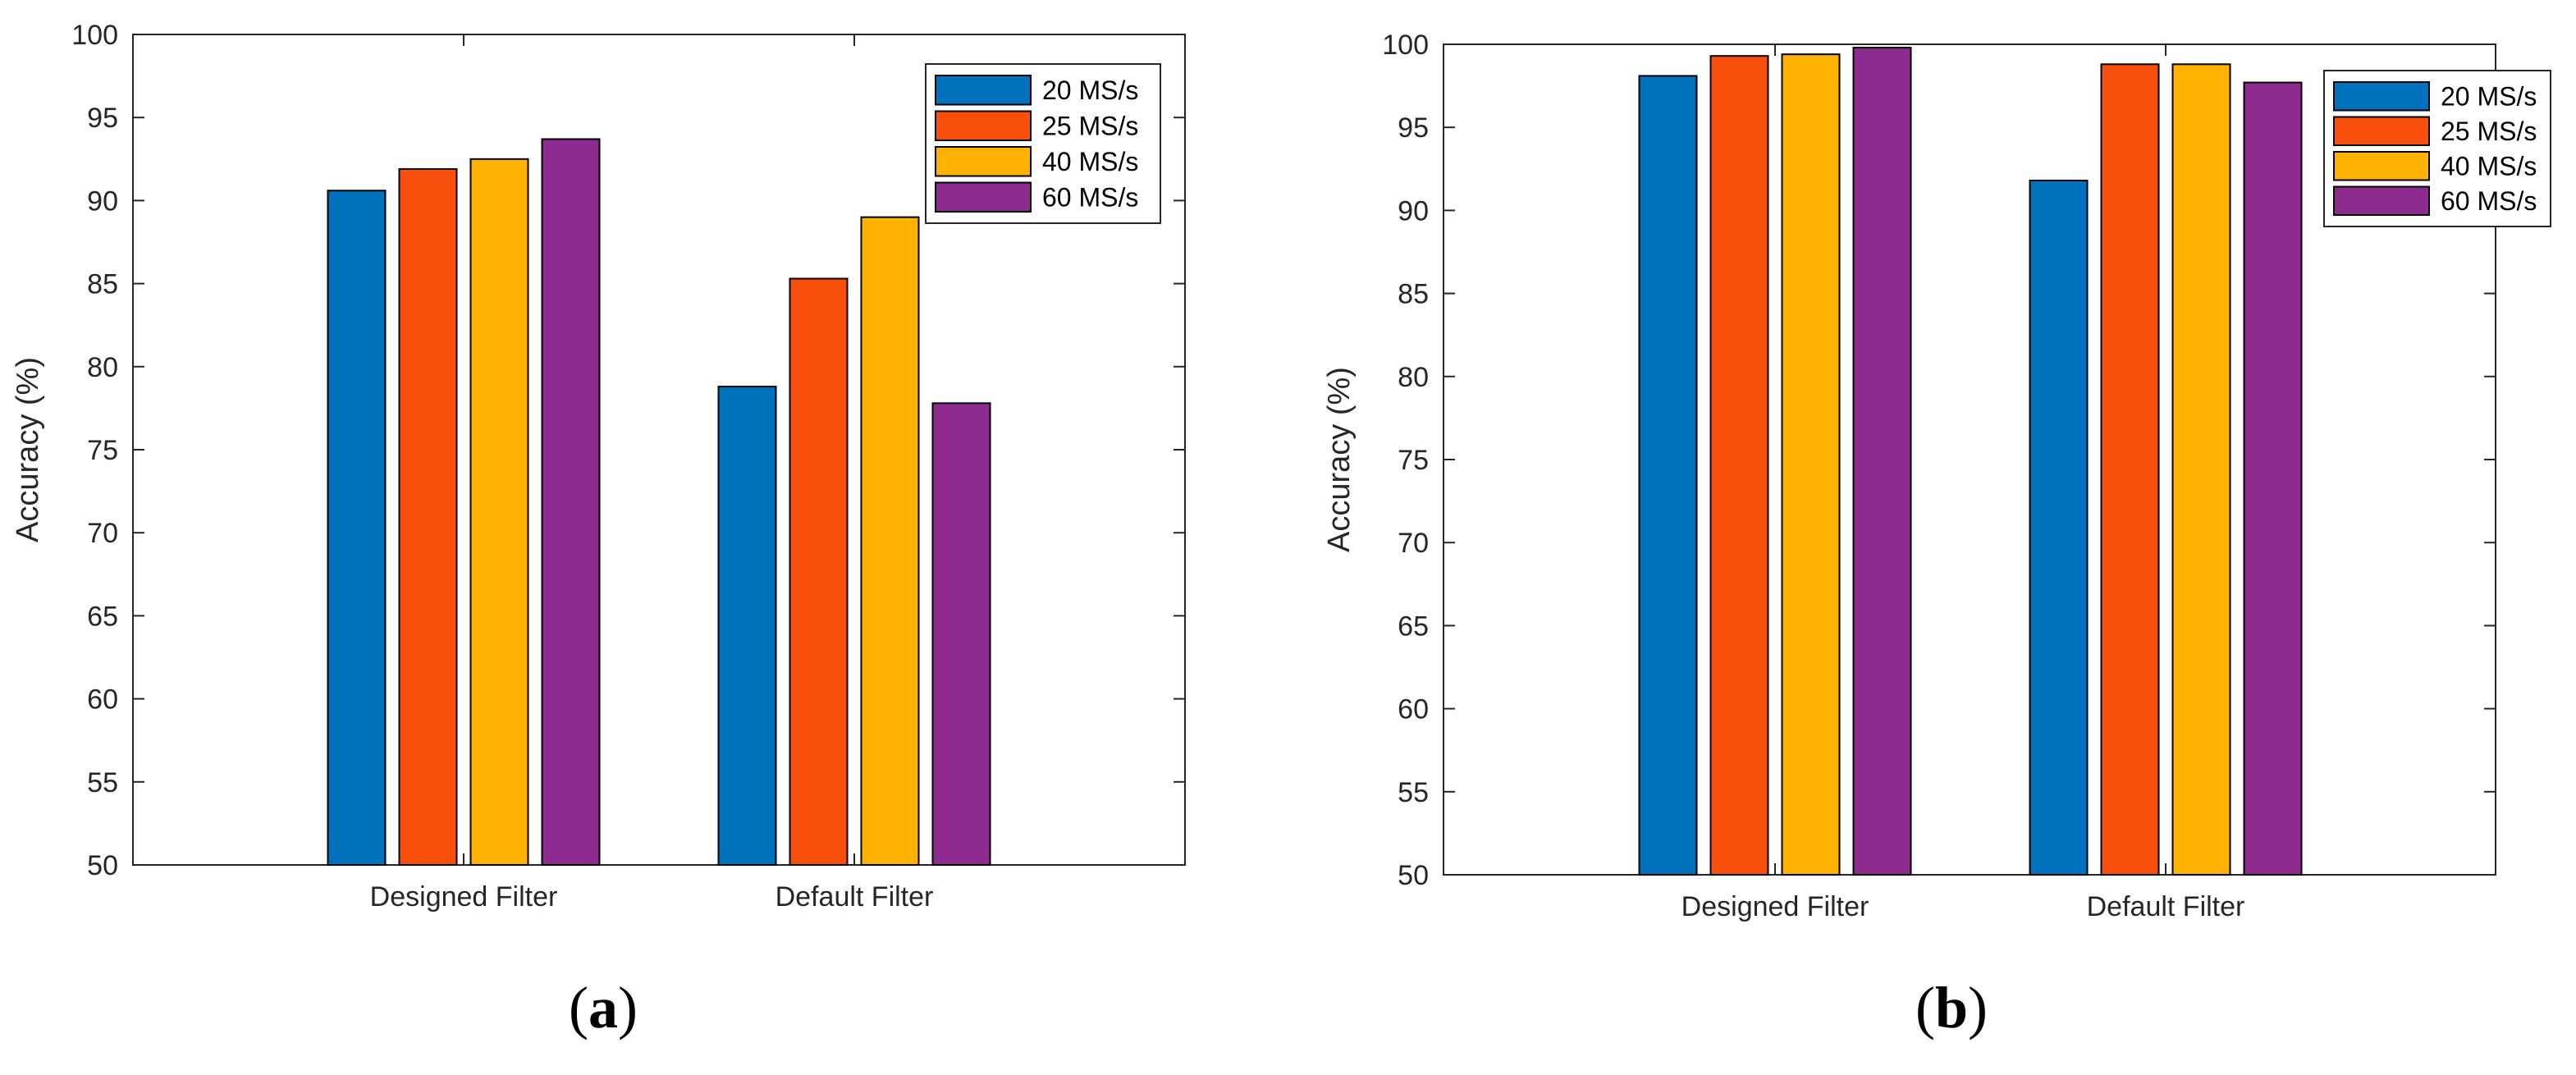 The height and width of the screenshot is (1075, 2576). What do you see at coordinates (2166, 906) in the screenshot?
I see `x-tick-label-b-2: Default Filter` at bounding box center [2166, 906].